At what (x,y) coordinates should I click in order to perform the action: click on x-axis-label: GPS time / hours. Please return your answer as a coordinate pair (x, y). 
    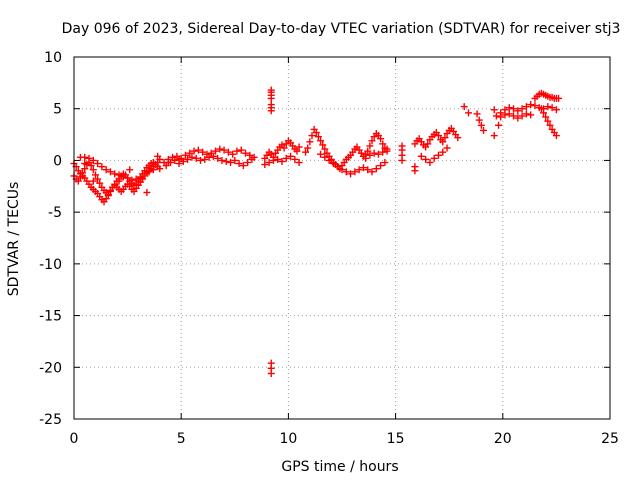
    Looking at the image, I should click on (339, 467).